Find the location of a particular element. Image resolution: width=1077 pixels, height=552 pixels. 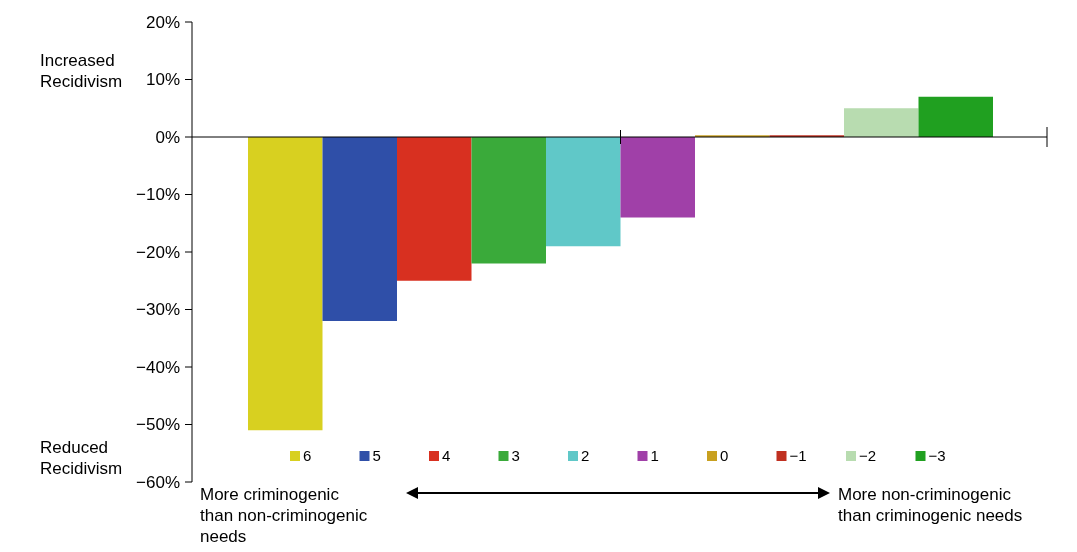

text: More criminogenic than non-criminogenic needs is located at coordinates (284, 515).